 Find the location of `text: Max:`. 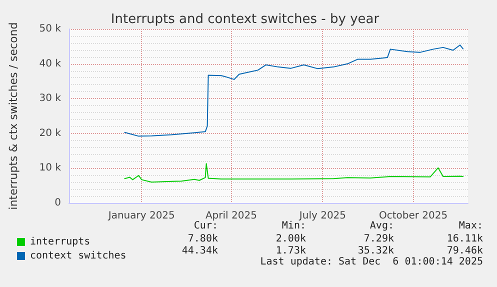

text: Max: is located at coordinates (470, 226).